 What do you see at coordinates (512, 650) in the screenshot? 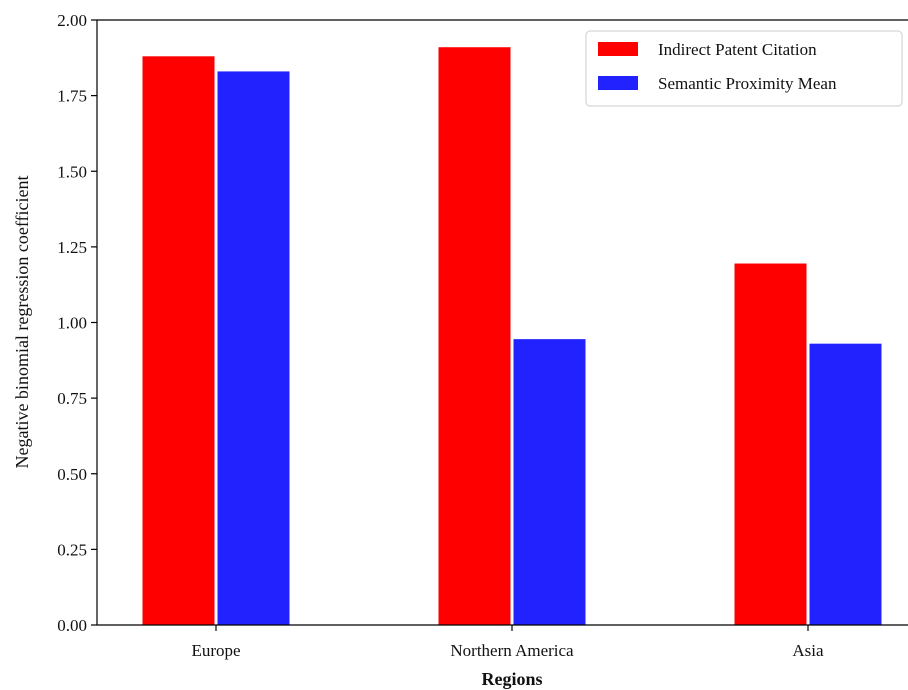
I see `x-tick-label: Northern America` at bounding box center [512, 650].